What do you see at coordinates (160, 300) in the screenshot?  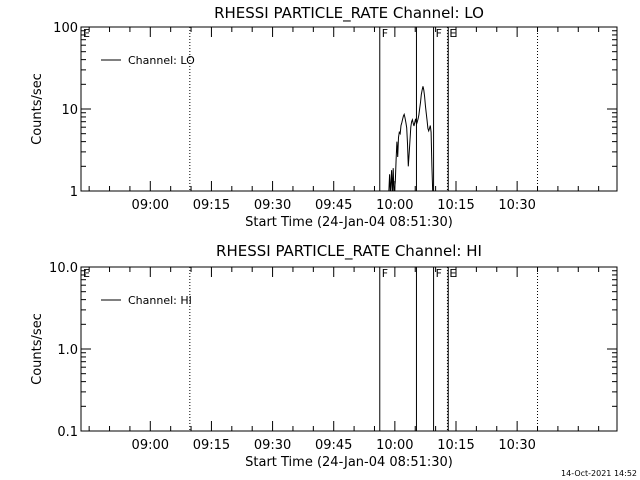 I see `legend-label: Channel: HI` at bounding box center [160, 300].